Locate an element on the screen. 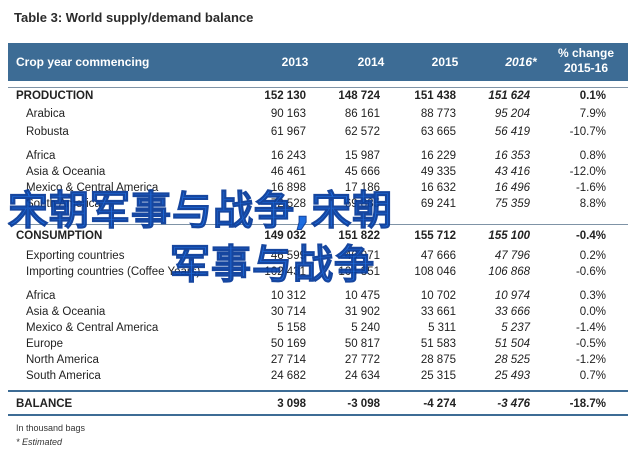 The width and height of the screenshot is (640, 459). row-value: 24 634 is located at coordinates (362, 376).